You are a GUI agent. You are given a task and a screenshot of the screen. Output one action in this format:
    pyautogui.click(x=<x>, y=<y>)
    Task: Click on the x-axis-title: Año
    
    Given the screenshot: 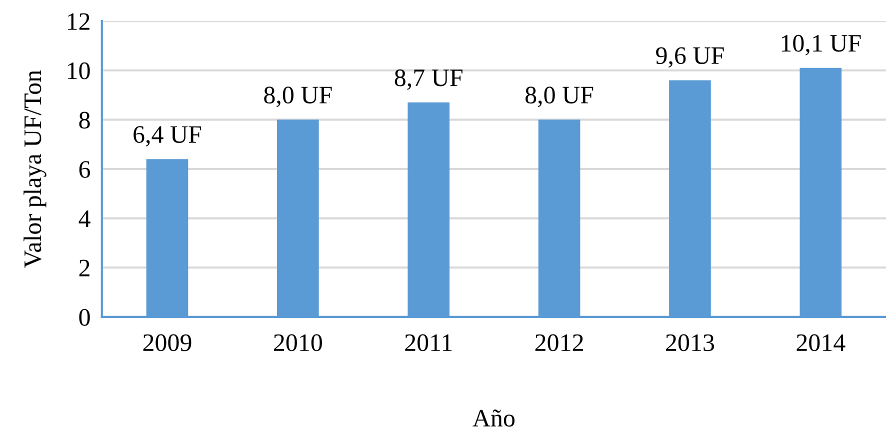 What is the action you would take?
    pyautogui.click(x=493, y=418)
    